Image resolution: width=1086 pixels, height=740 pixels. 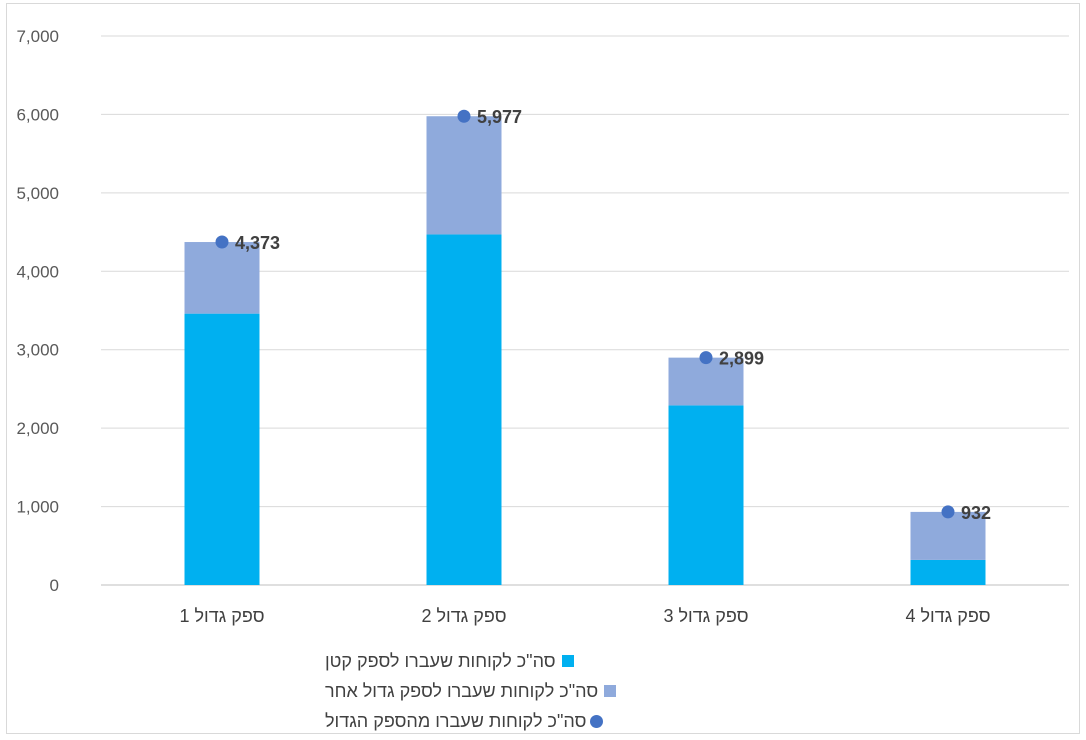 What do you see at coordinates (37, 193) in the screenshot?
I see `y-tick-label: 5,000` at bounding box center [37, 193].